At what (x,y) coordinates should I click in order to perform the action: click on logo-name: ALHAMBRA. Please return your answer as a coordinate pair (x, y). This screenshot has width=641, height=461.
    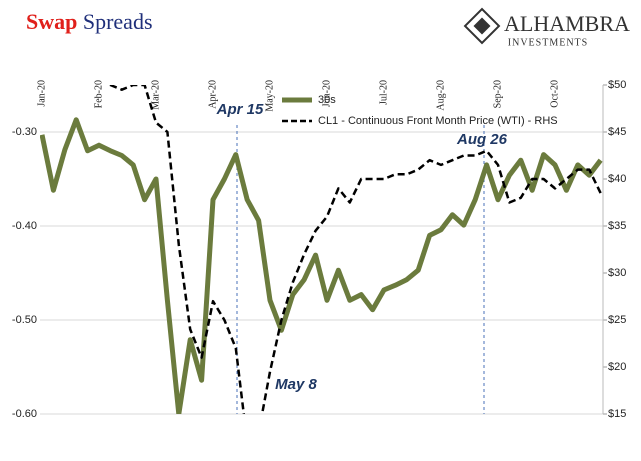
    Looking at the image, I should click on (567, 23).